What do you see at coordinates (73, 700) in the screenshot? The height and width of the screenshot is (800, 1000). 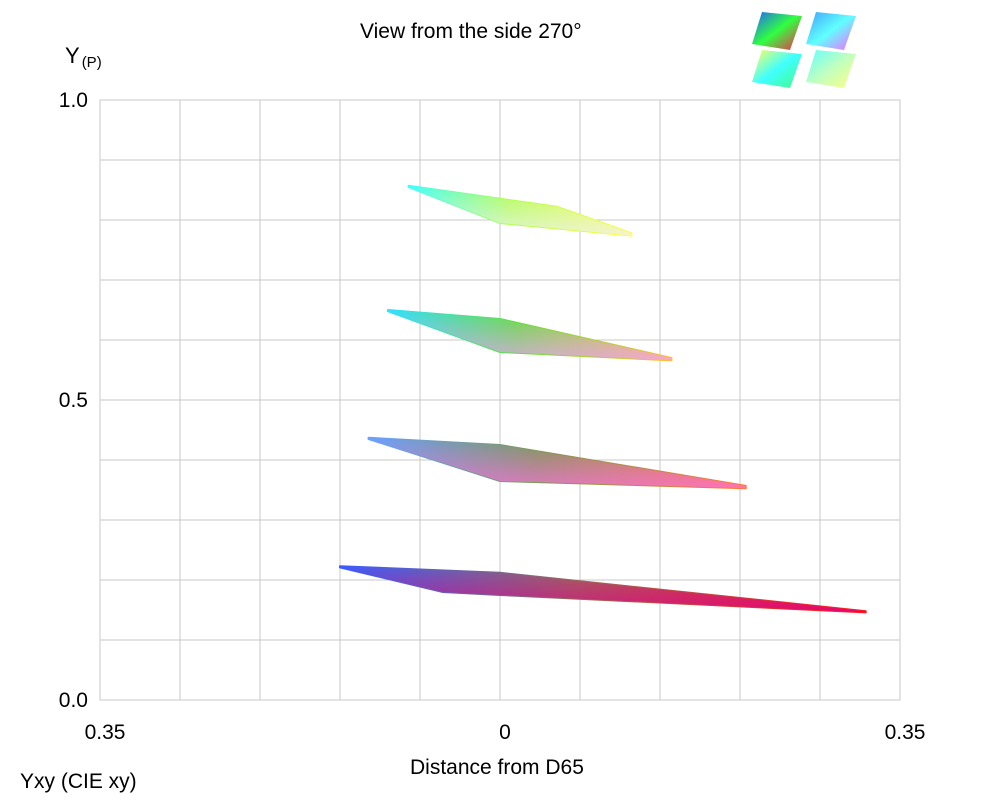 I see `y-tick-label: 0.0` at bounding box center [73, 700].